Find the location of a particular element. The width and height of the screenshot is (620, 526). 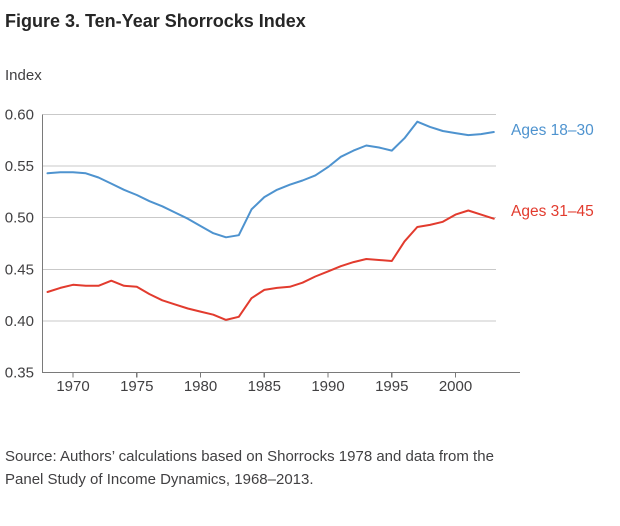

y-tick-label: 0.40 is located at coordinates (19, 321).